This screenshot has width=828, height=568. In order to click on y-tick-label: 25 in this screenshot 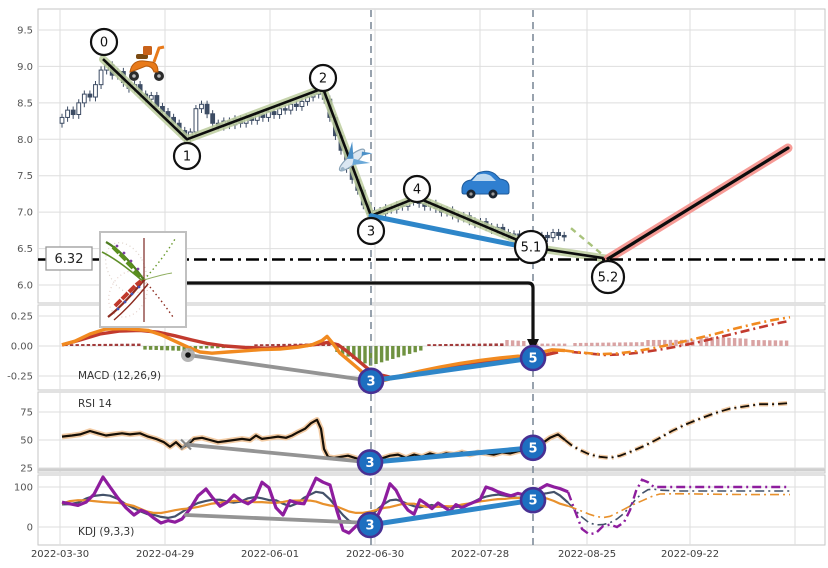, I will do `click(26, 469)`.